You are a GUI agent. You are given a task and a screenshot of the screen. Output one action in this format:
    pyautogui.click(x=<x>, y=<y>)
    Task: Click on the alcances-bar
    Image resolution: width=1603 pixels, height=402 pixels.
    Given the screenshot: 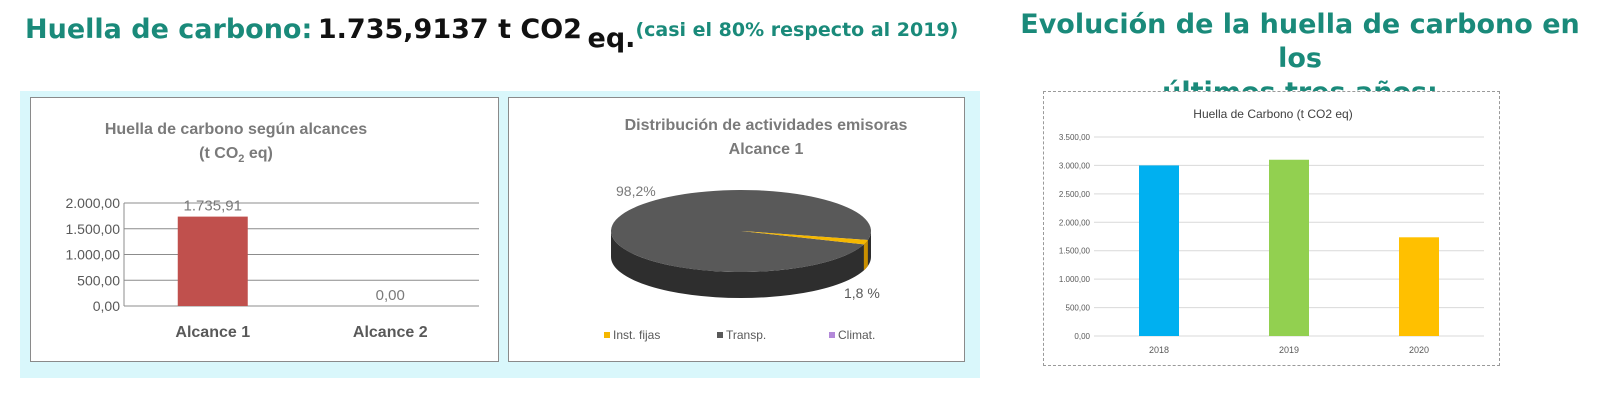 What is the action you would take?
    pyautogui.click(x=212, y=261)
    